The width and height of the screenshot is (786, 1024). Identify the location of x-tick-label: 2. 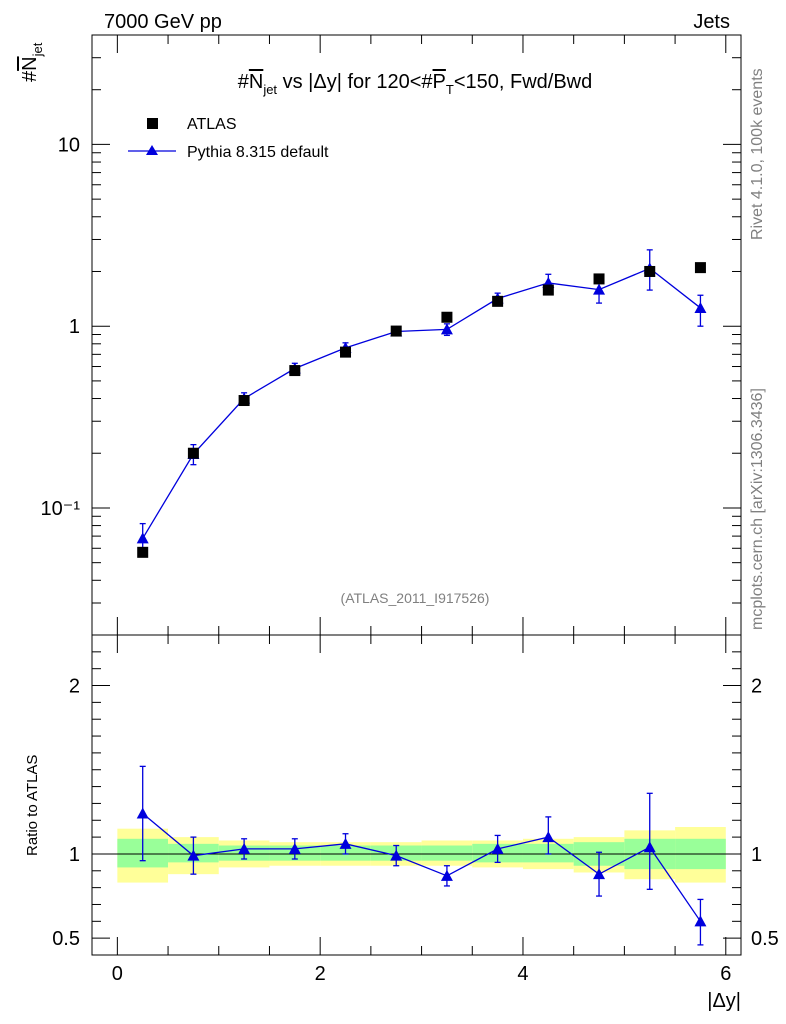
(320, 974).